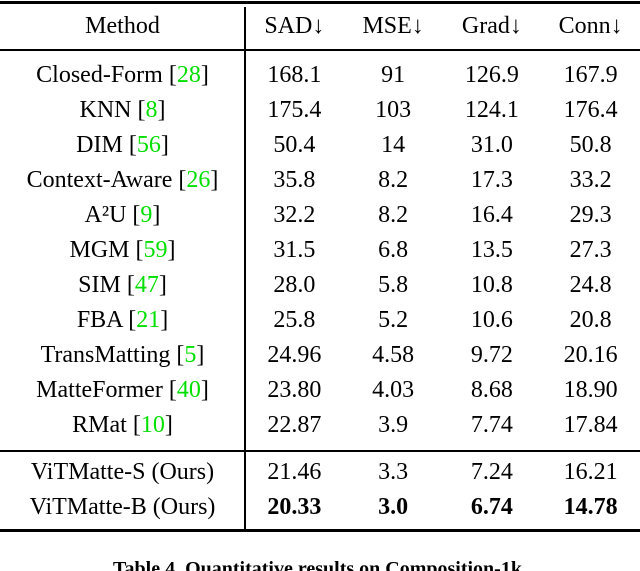  I want to click on metric-value: 9.72, so click(491, 355).